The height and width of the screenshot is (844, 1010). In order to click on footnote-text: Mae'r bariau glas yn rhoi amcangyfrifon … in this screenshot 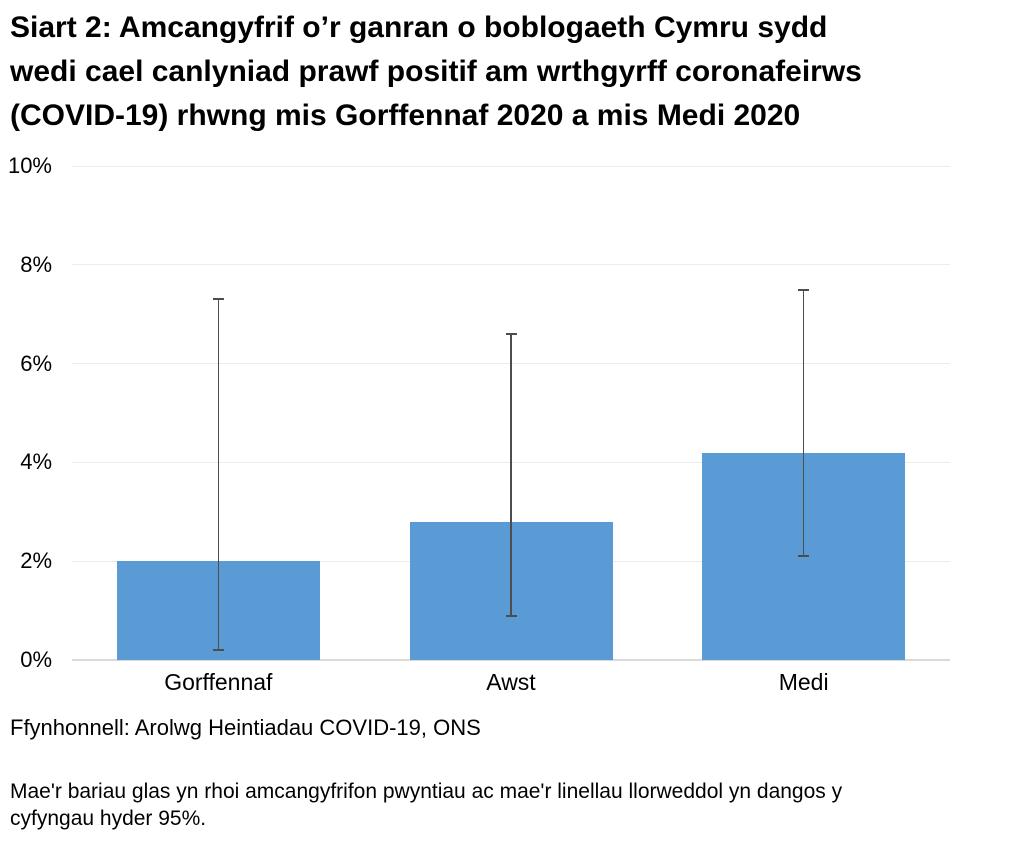, I will do `click(426, 805)`.